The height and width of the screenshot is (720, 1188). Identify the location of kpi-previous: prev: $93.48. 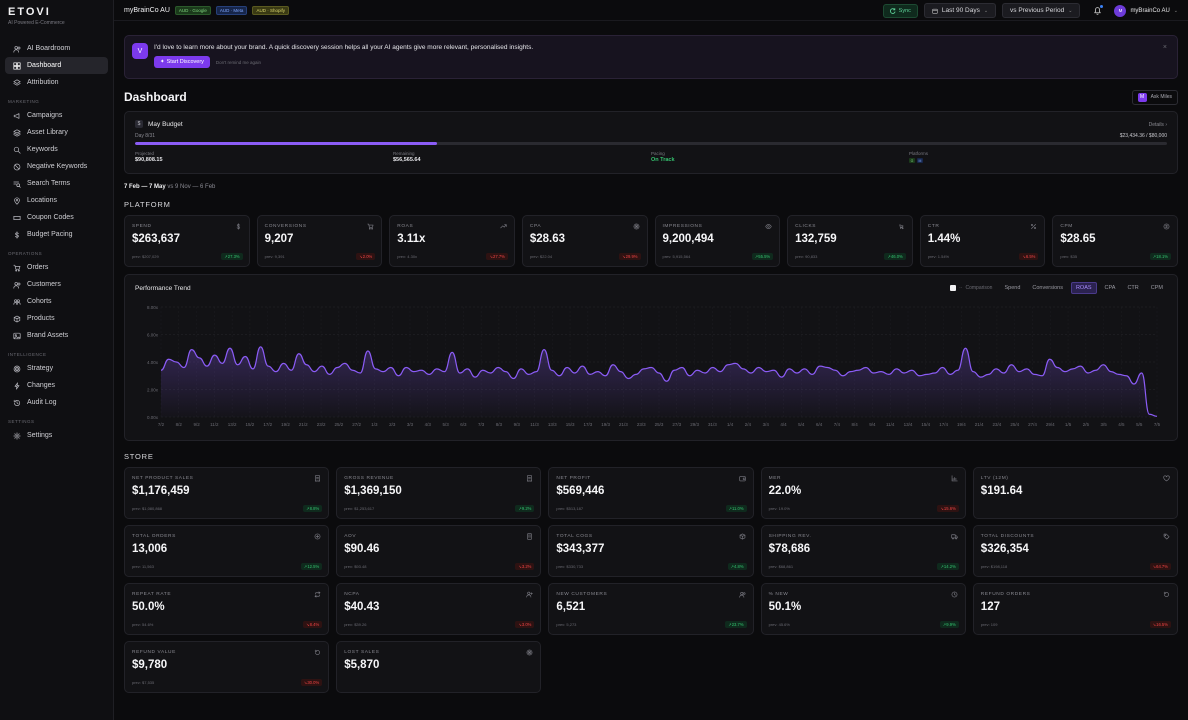
(355, 566).